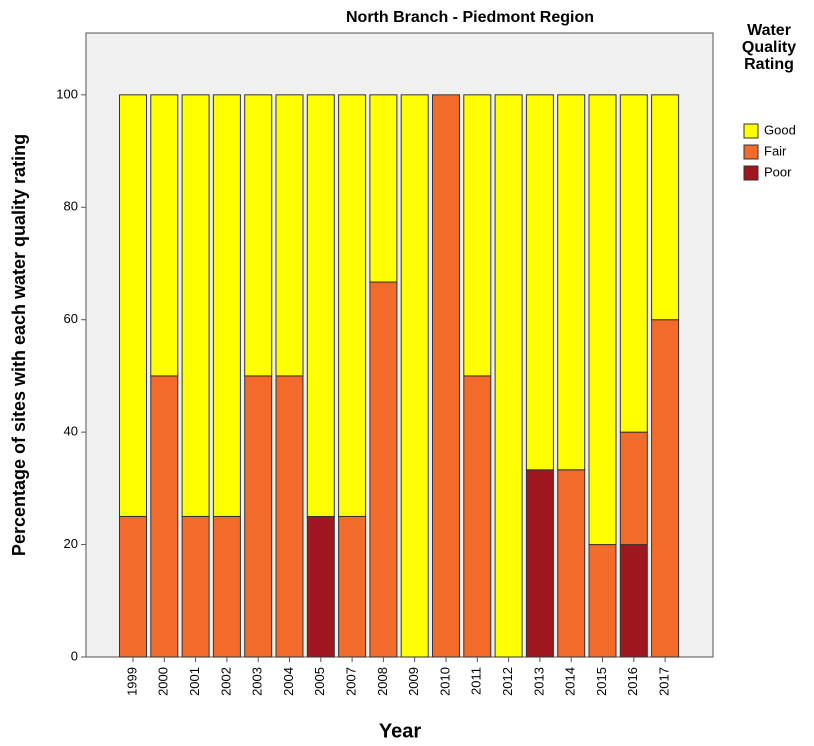  Describe the element at coordinates (775, 150) in the screenshot. I see `legend-label: Fair` at that location.